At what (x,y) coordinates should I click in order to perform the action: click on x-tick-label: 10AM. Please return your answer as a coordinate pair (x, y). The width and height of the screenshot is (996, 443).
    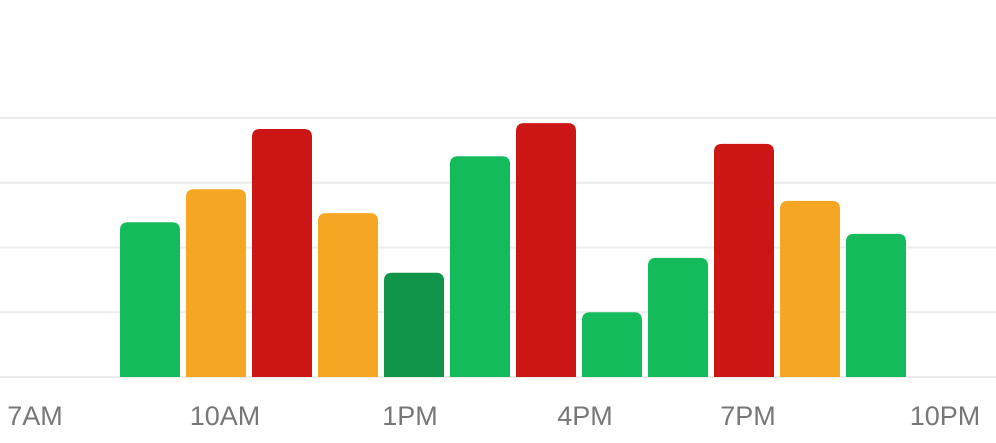
    Looking at the image, I should click on (225, 416).